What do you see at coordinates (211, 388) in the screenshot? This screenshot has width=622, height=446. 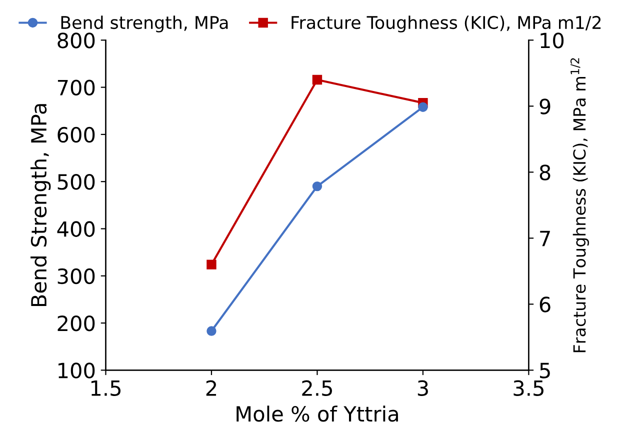 I see `x-tick-label: 2` at bounding box center [211, 388].